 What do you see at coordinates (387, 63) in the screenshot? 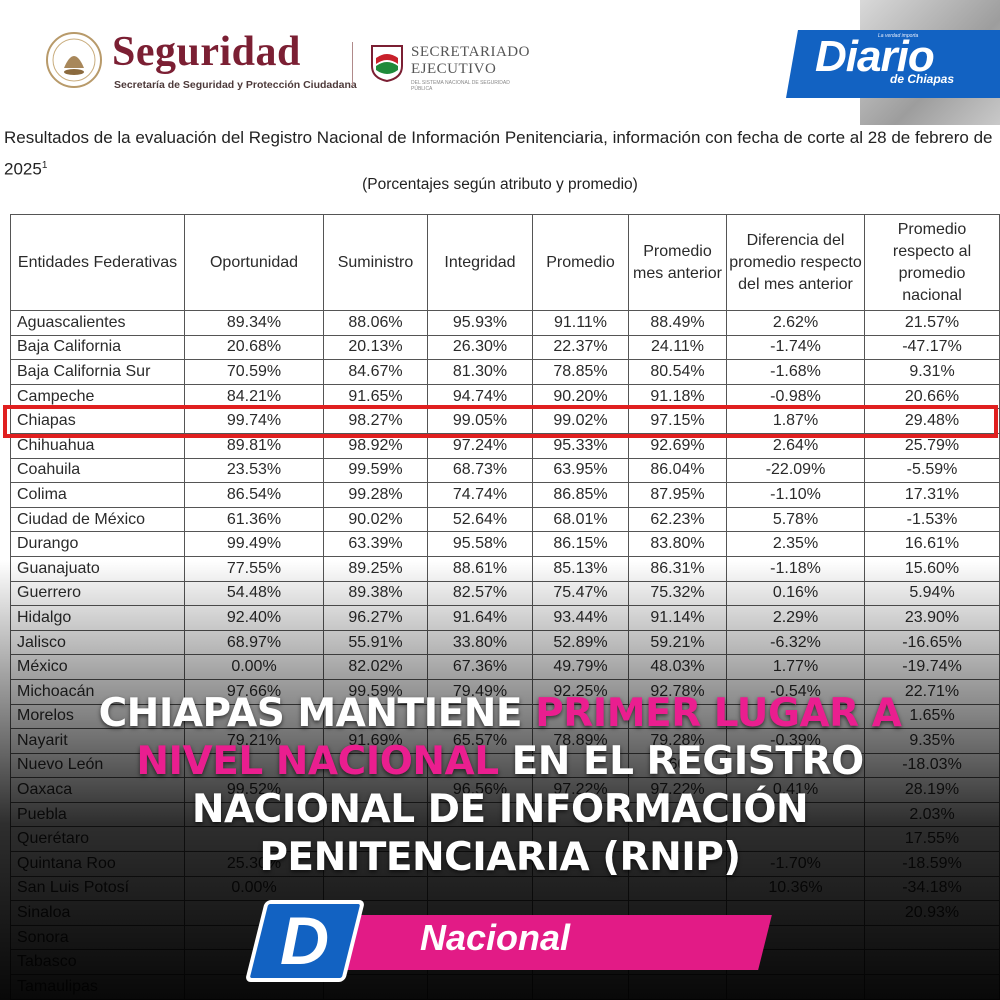
I see `sesnsp-shield-icon` at bounding box center [387, 63].